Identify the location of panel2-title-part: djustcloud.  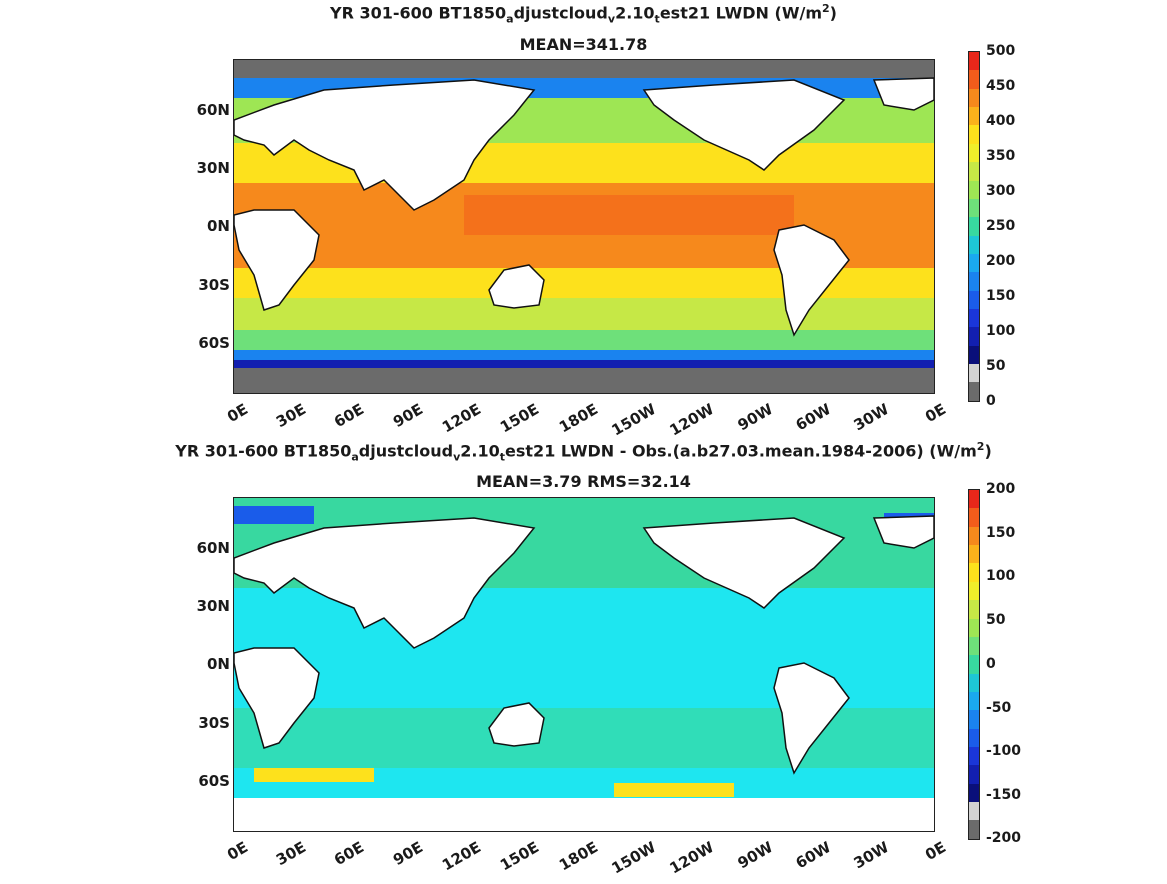
(406, 451).